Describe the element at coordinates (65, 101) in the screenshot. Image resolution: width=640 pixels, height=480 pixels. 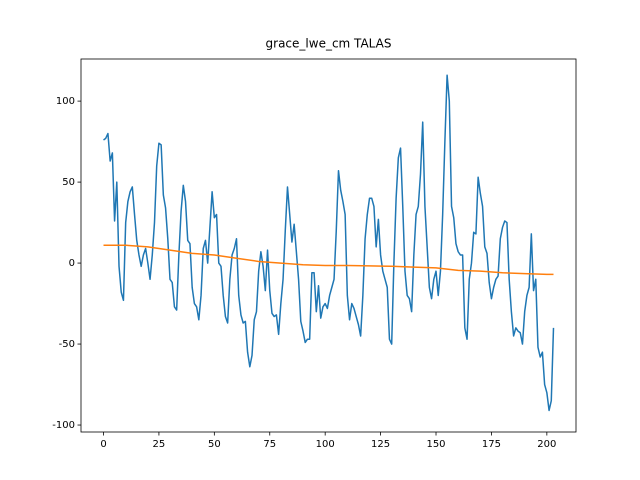
I see `y-tick-label: 100` at that location.